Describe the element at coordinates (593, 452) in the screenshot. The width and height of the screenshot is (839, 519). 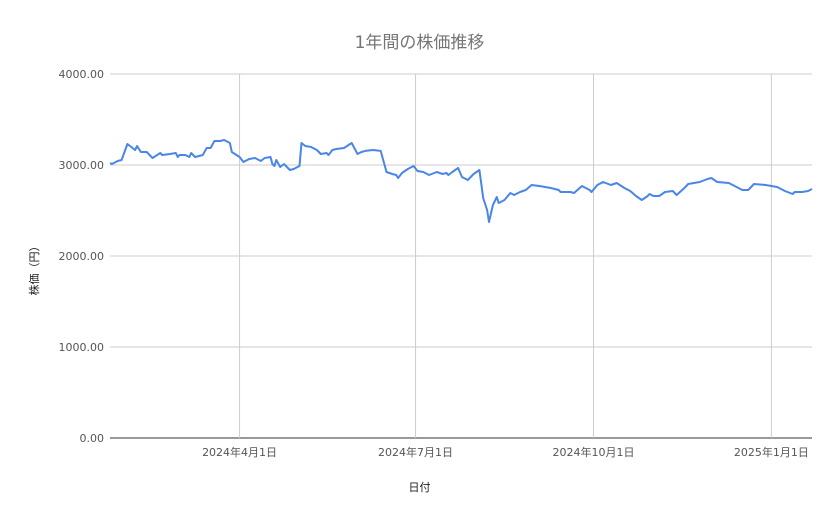
I see `x-tick-label: 2024年10月1日` at that location.